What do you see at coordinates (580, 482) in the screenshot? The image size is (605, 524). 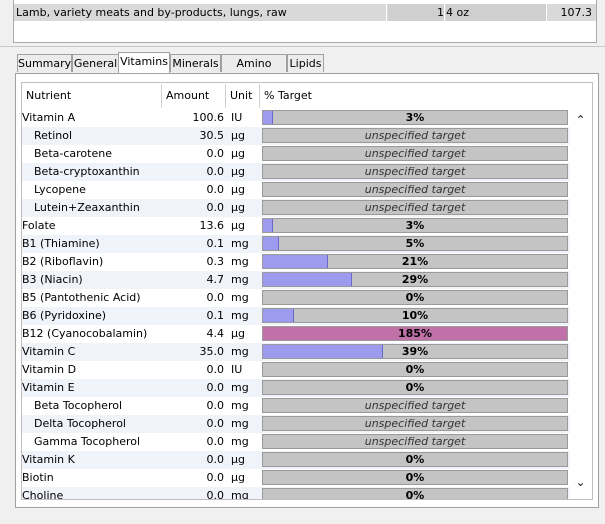 I see `chevron-down-icon: ⌄` at bounding box center [580, 482].